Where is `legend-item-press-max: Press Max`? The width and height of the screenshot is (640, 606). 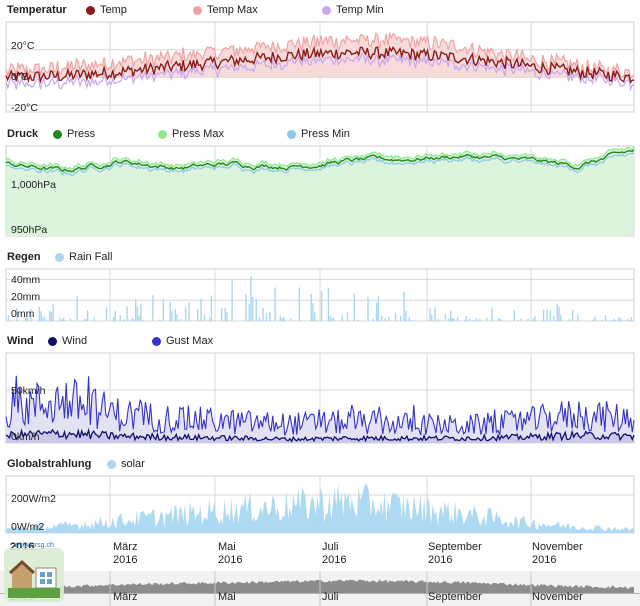
legend-item-press-max: Press Max is located at coordinates (191, 134).